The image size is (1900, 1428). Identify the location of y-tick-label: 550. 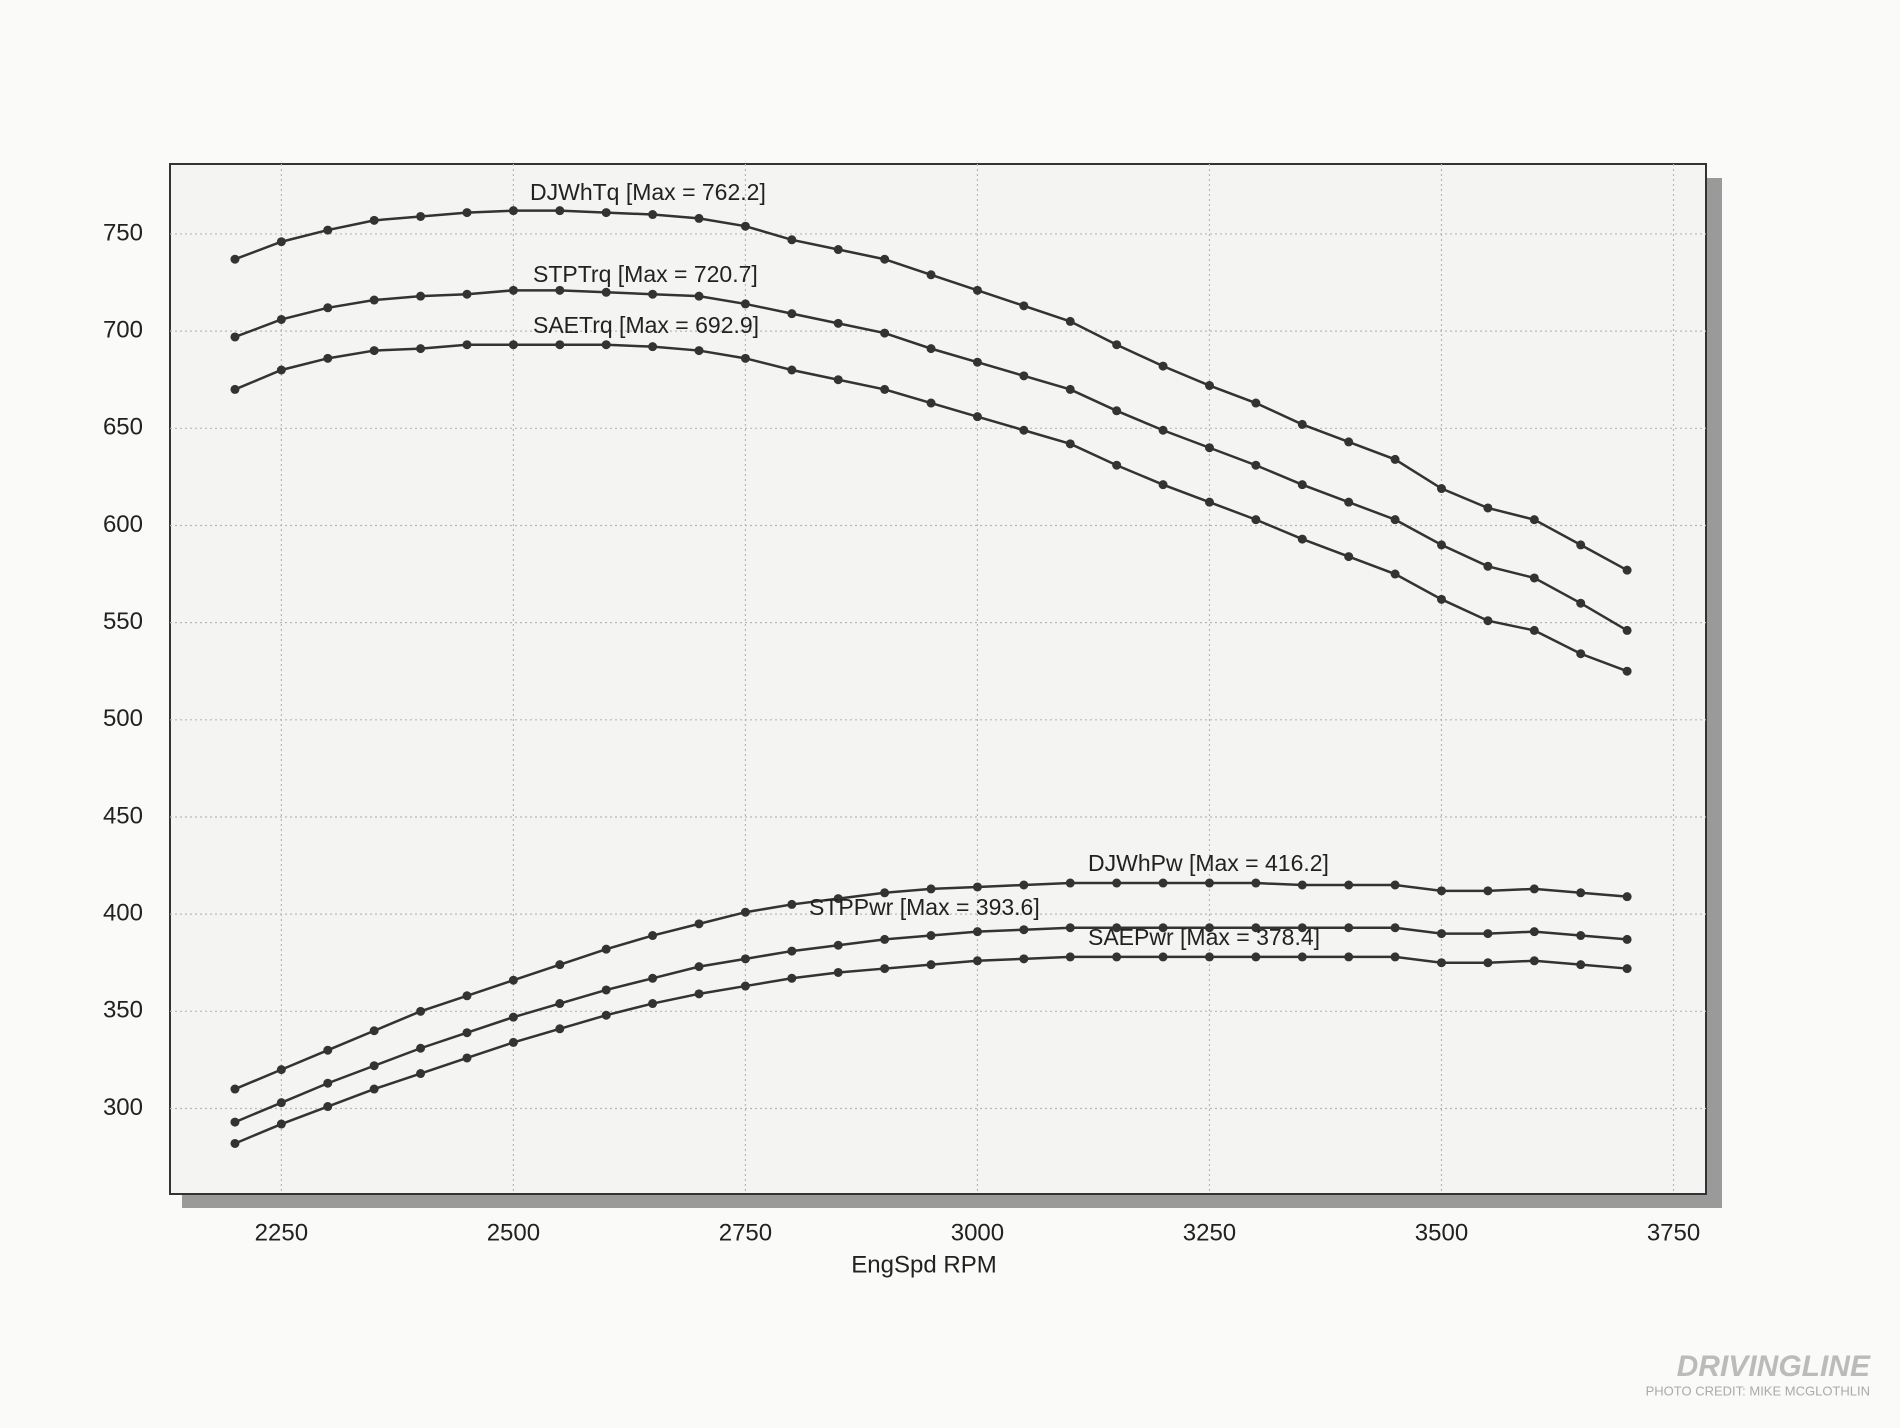
(123, 621).